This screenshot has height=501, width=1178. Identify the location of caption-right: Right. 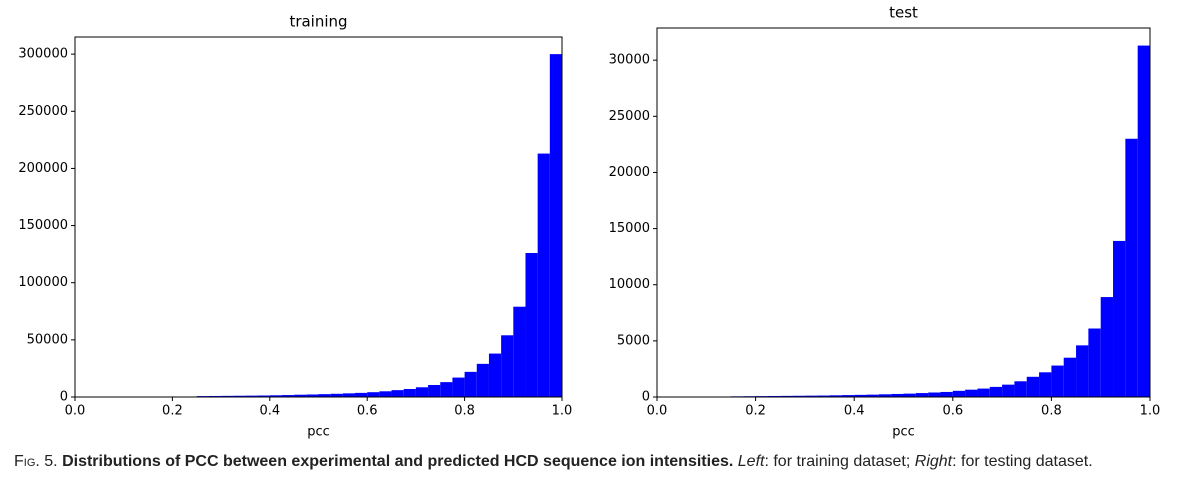
(933, 461).